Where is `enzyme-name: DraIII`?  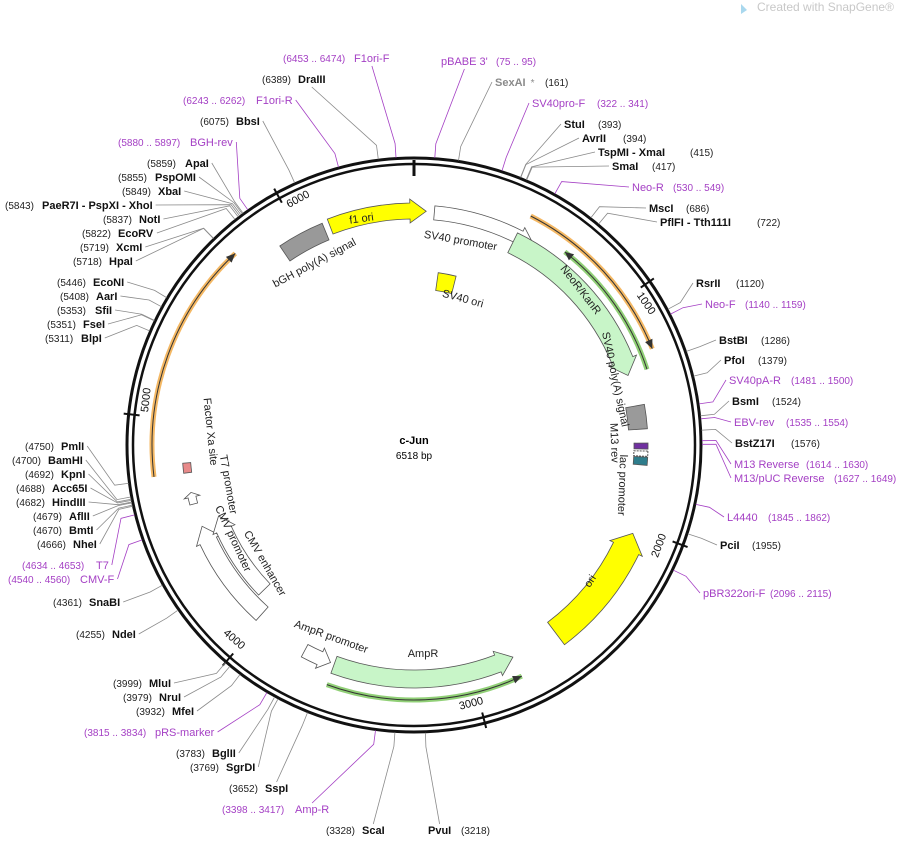 enzyme-name: DraIII is located at coordinates (312, 80).